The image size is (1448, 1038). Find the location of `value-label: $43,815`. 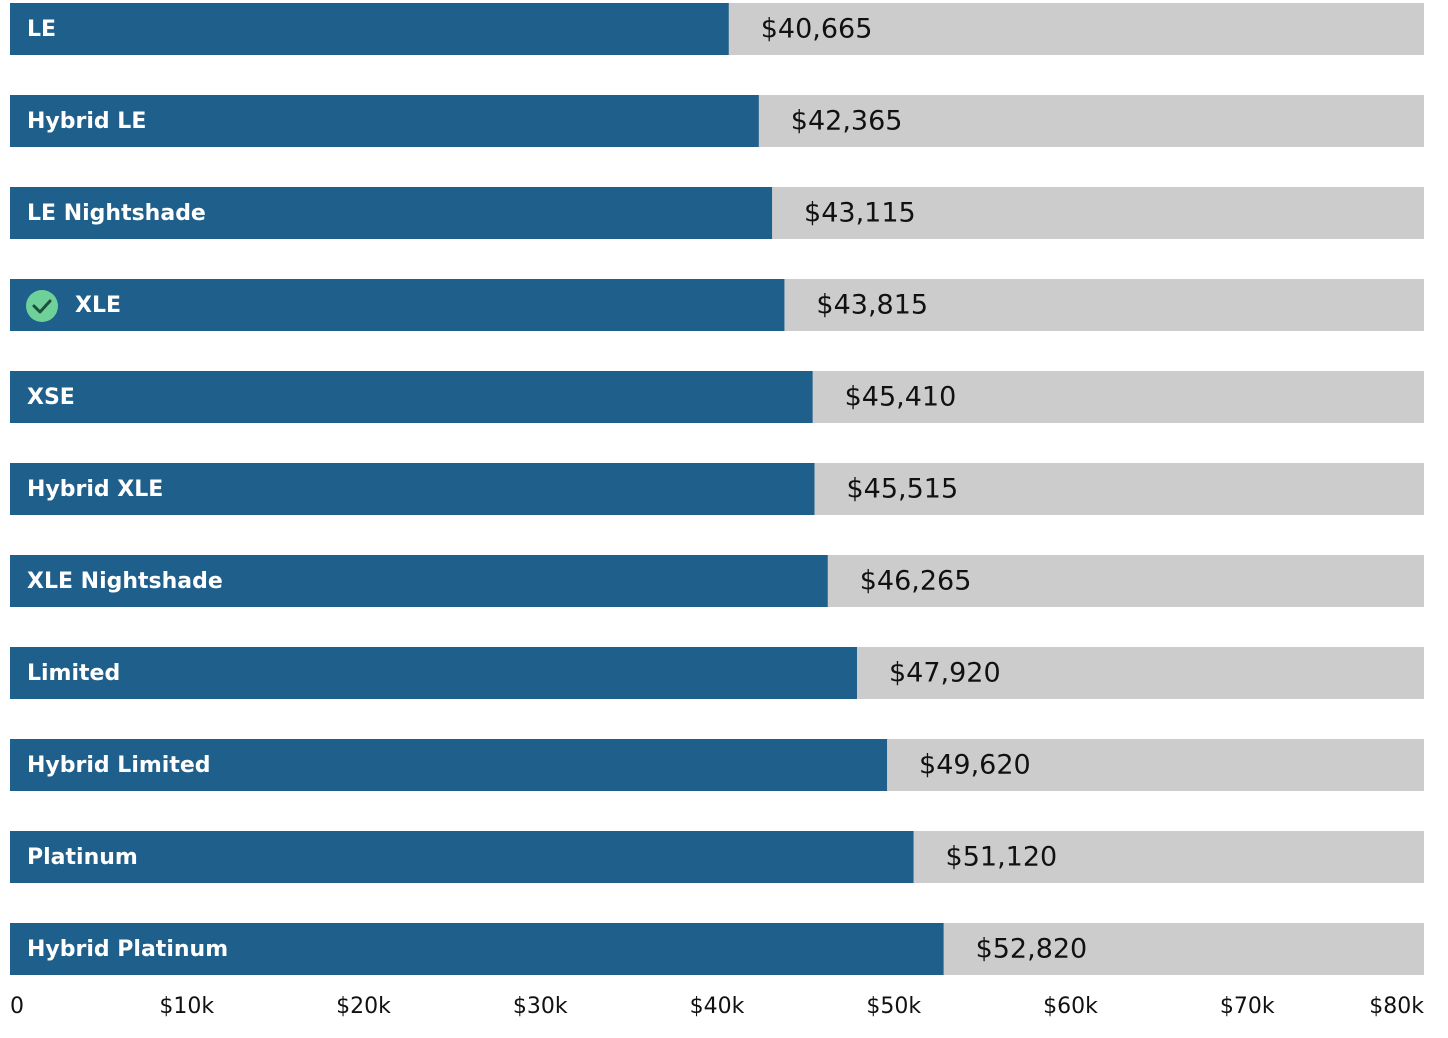

value-label: $43,815 is located at coordinates (872, 305).